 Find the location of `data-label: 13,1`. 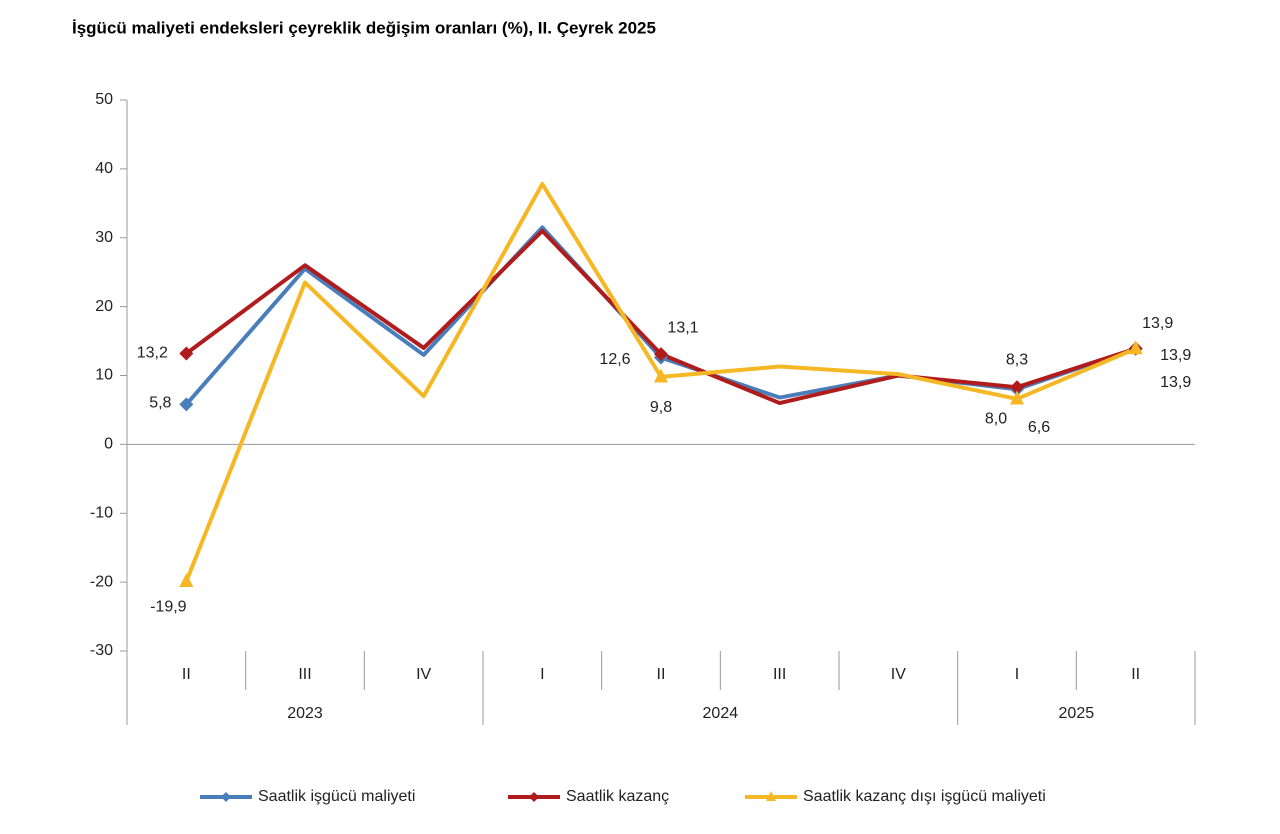

data-label: 13,1 is located at coordinates (682, 327).